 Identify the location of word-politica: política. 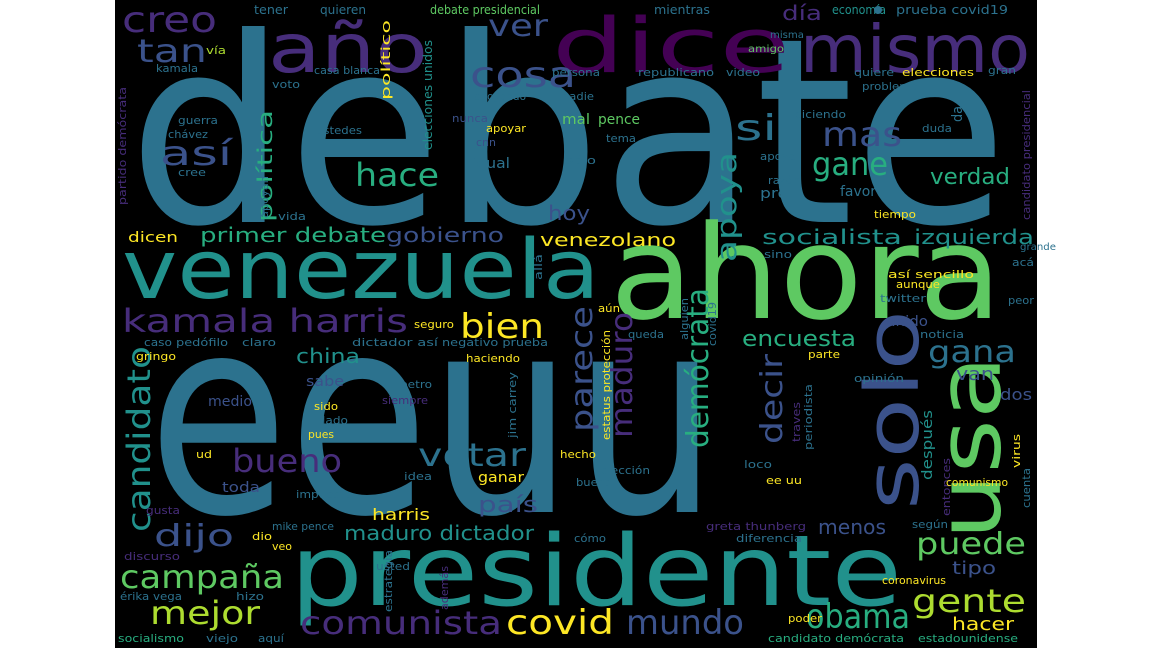
(265, 166).